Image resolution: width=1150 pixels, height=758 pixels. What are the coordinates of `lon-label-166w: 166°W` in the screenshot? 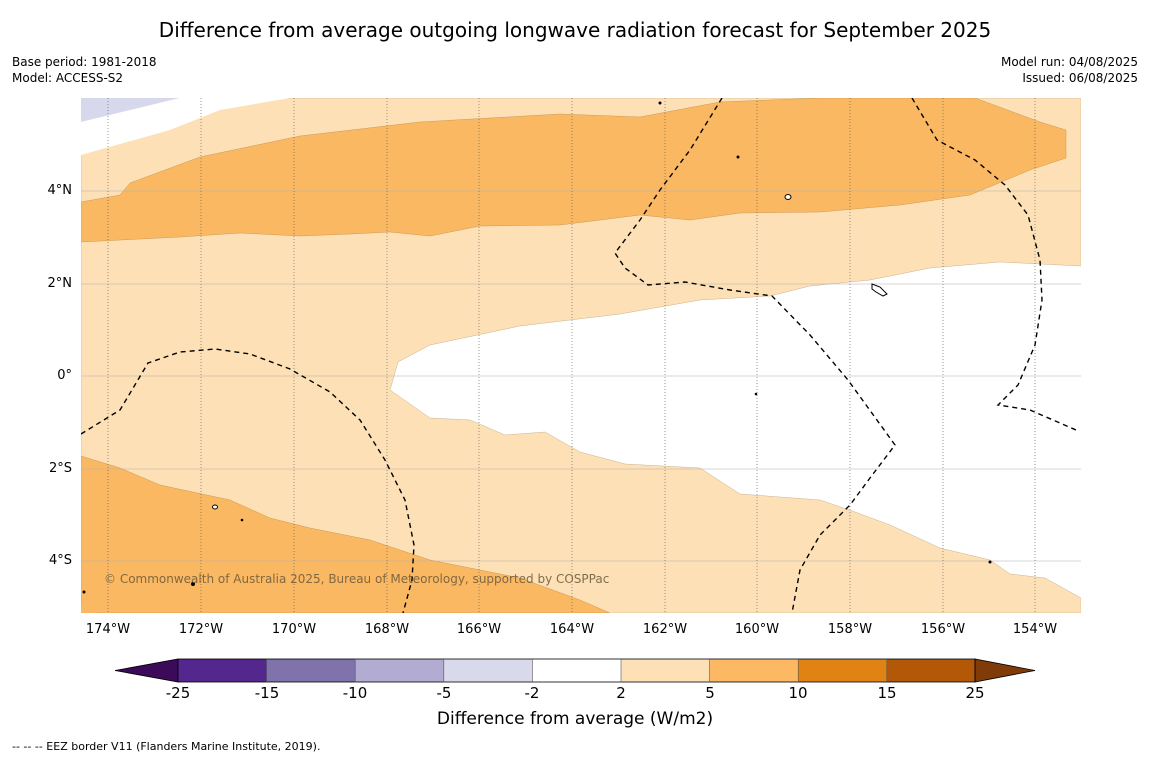 It's located at (479, 629).